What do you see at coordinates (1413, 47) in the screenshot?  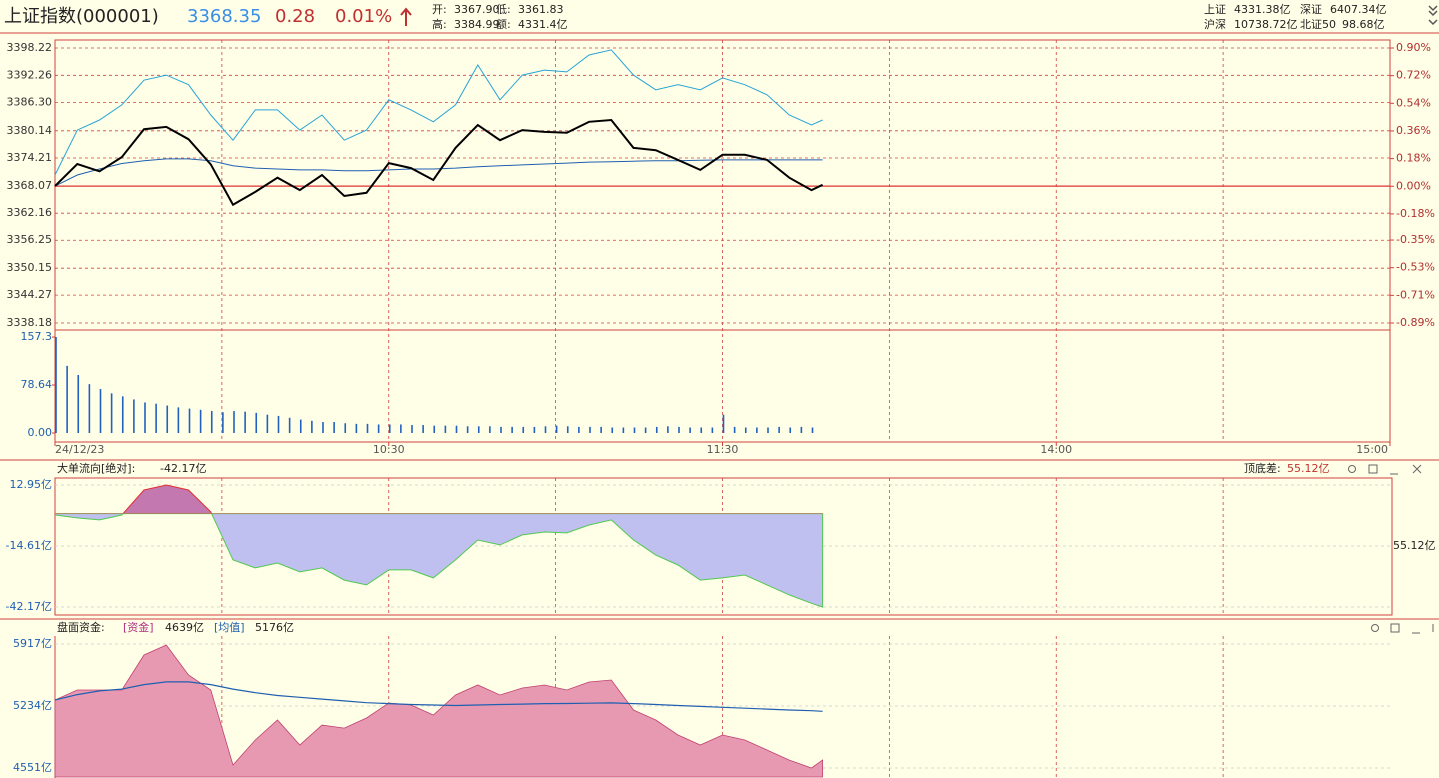 I see `y2-tick-label: 0.90%` at bounding box center [1413, 47].